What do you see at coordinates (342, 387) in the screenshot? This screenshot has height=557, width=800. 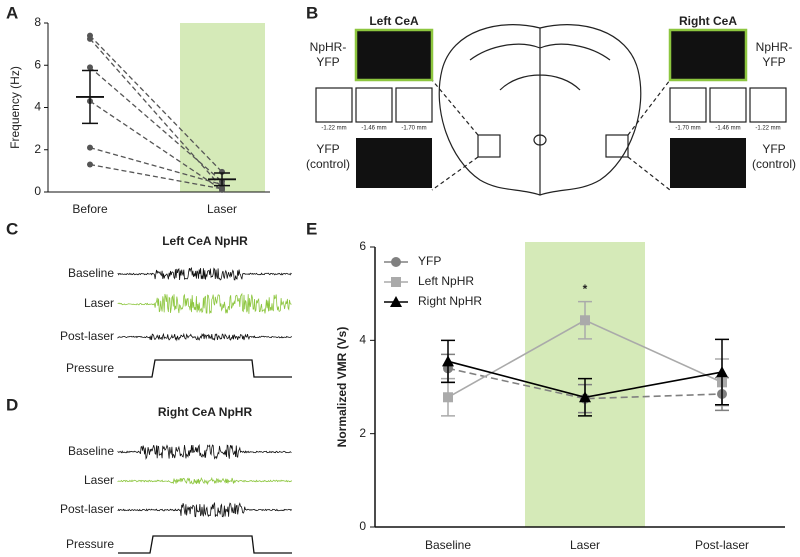 I see `y-axis-label: Normalized VMR (Vs)` at bounding box center [342, 387].